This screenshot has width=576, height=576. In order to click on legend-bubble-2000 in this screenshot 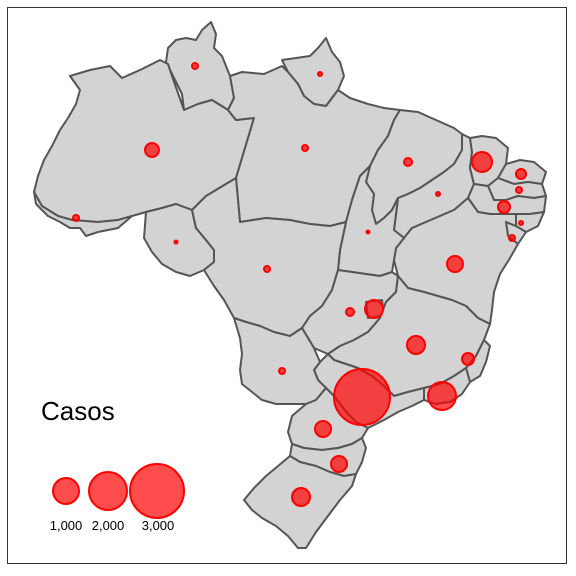, I will do `click(108, 491)`.